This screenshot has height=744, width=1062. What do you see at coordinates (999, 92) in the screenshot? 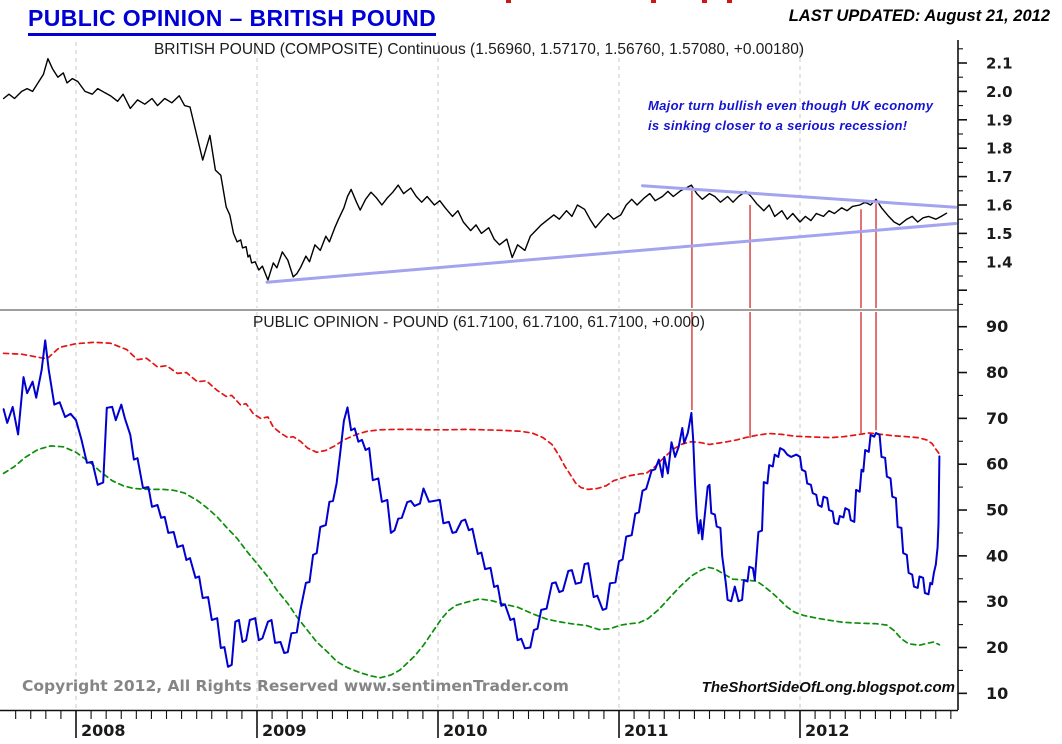
I see `svg-text: 2.0` at bounding box center [999, 92].